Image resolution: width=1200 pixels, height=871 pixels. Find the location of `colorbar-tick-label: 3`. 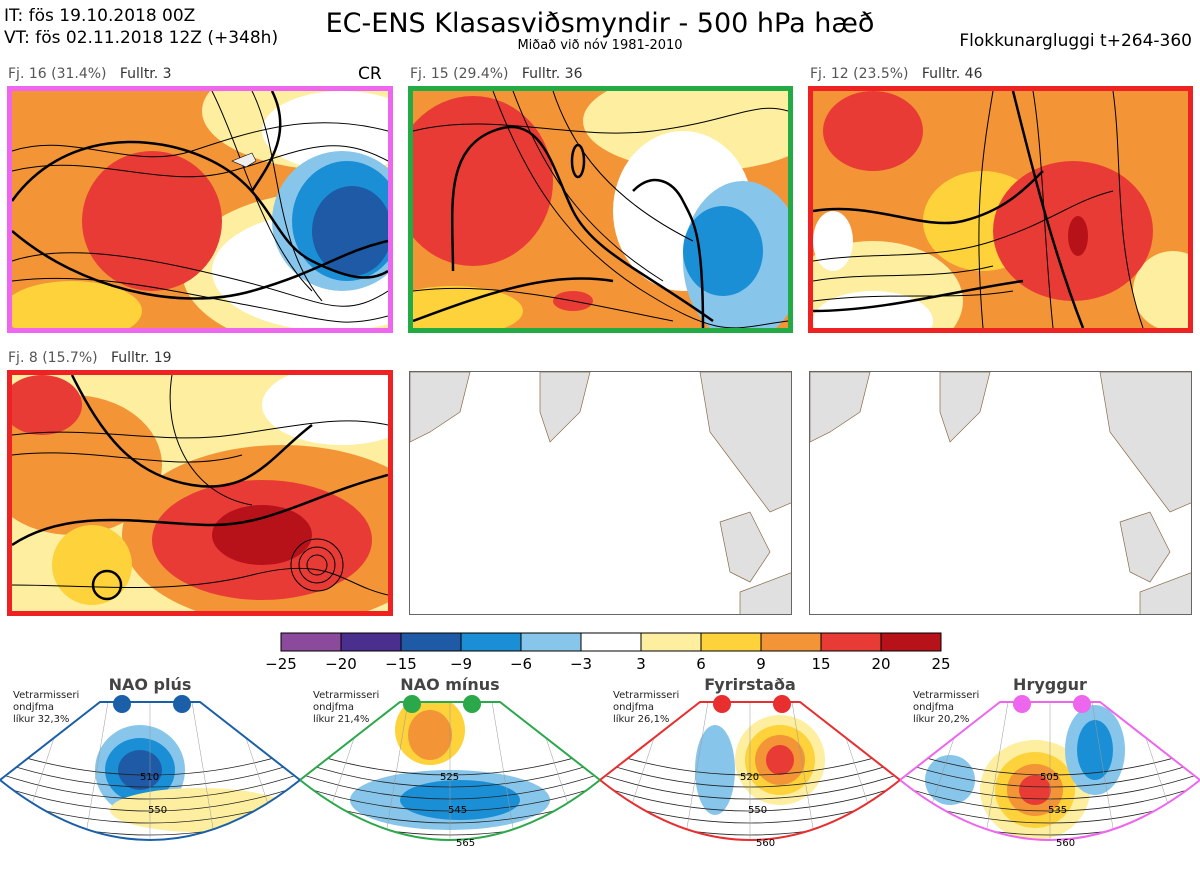

colorbar-tick-label: 3 is located at coordinates (641, 664).